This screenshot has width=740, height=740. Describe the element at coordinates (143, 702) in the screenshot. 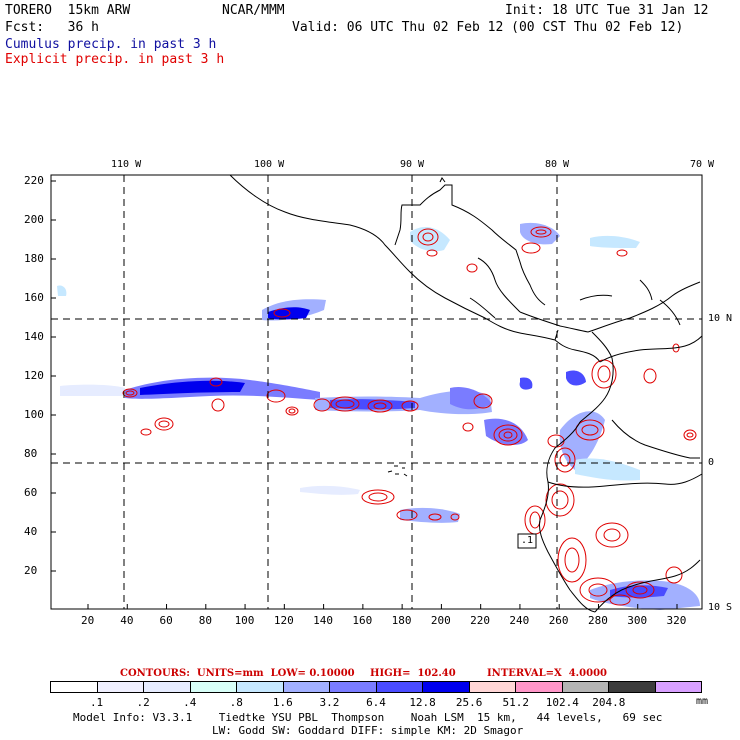

I see `legend-label: .2` at that location.